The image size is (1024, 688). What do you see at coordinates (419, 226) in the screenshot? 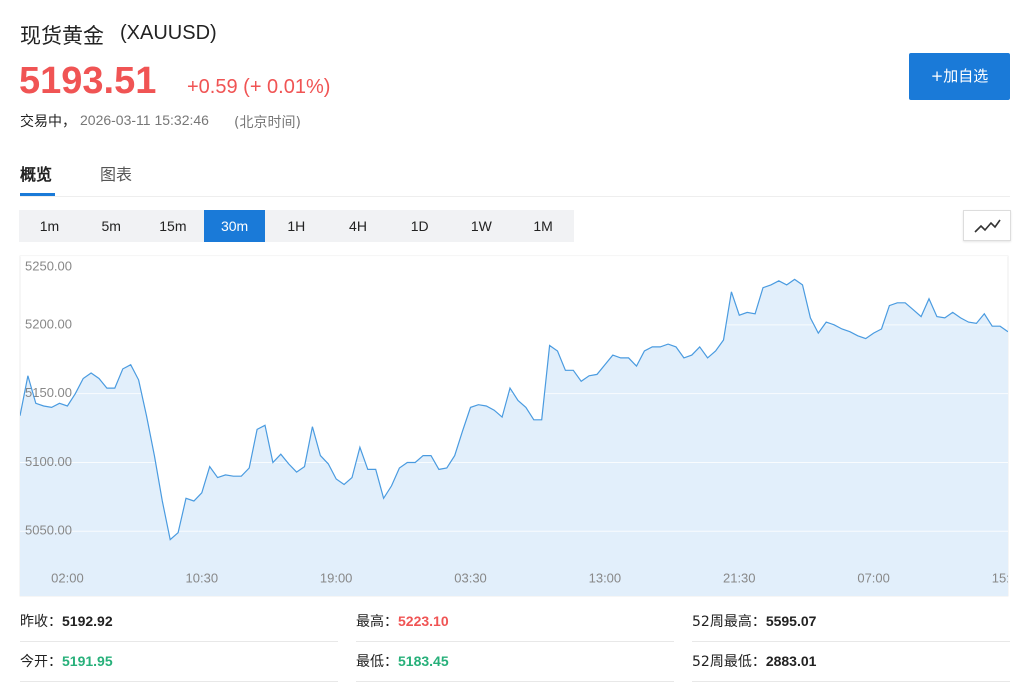
I see `interval-button: 1D` at bounding box center [419, 226].